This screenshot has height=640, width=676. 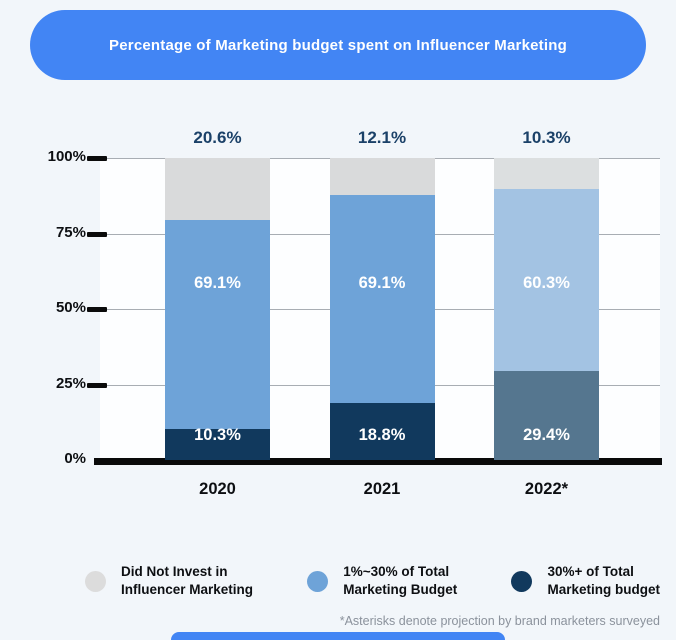 What do you see at coordinates (603, 581) in the screenshot?
I see `legend-label: 30%+ of Total Marketing budget` at bounding box center [603, 581].